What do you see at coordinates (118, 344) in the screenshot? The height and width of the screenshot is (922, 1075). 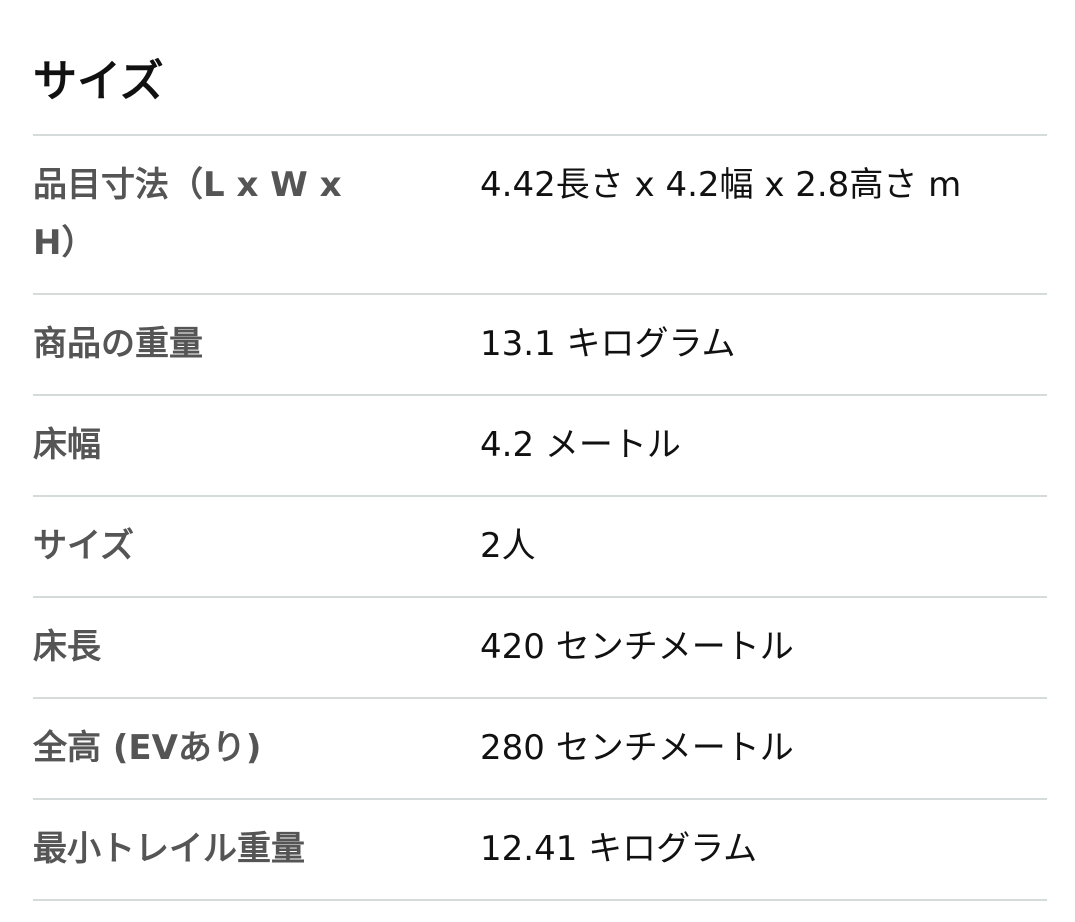 I see `row-label: 商品の重量` at bounding box center [118, 344].